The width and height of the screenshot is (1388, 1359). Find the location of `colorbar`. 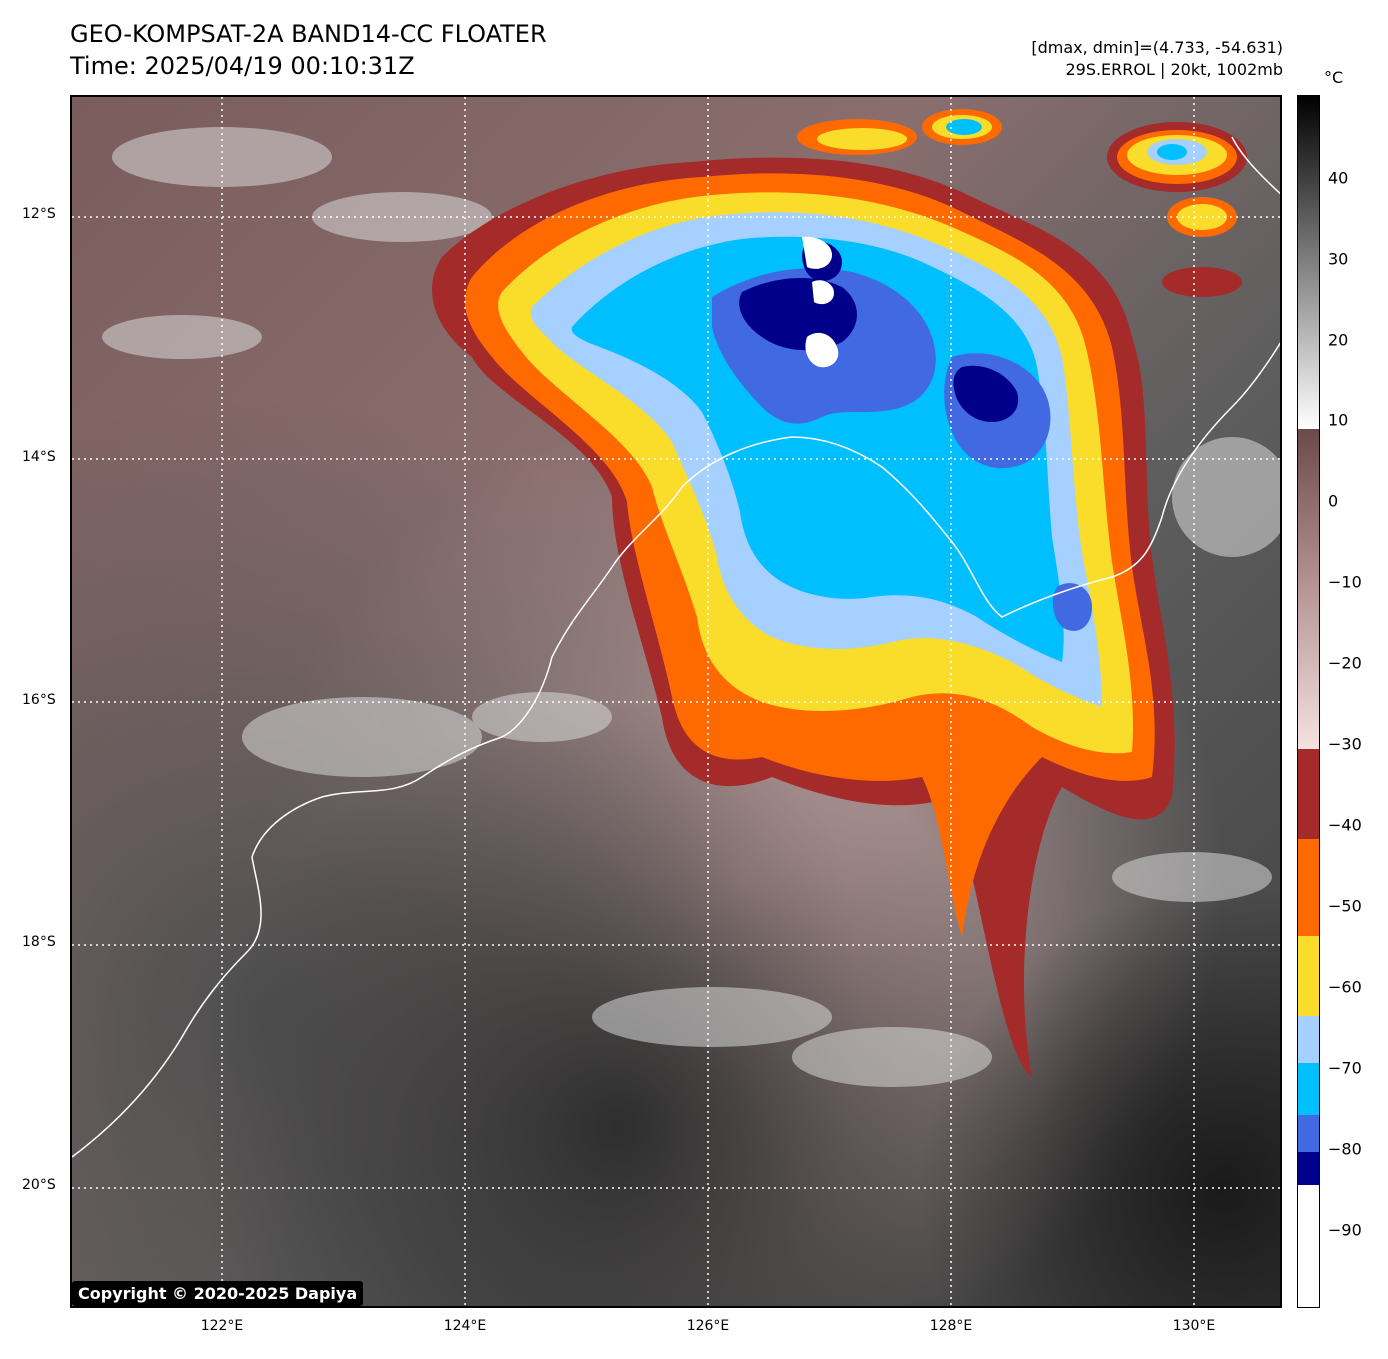

colorbar is located at coordinates (1308, 701).